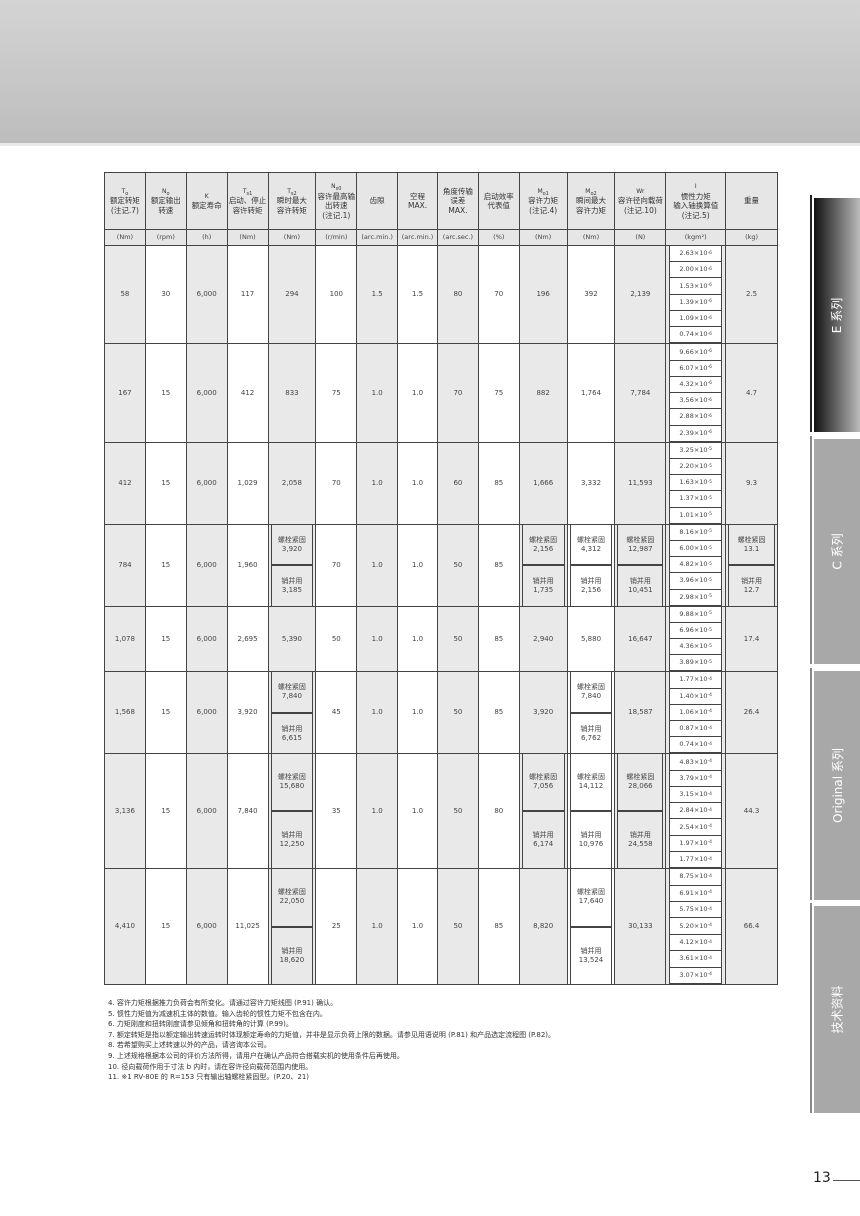 Image resolution: width=860 pixels, height=1216 pixels. Describe the element at coordinates (292, 844) in the screenshot. I see `split-value: 12,250` at that location.